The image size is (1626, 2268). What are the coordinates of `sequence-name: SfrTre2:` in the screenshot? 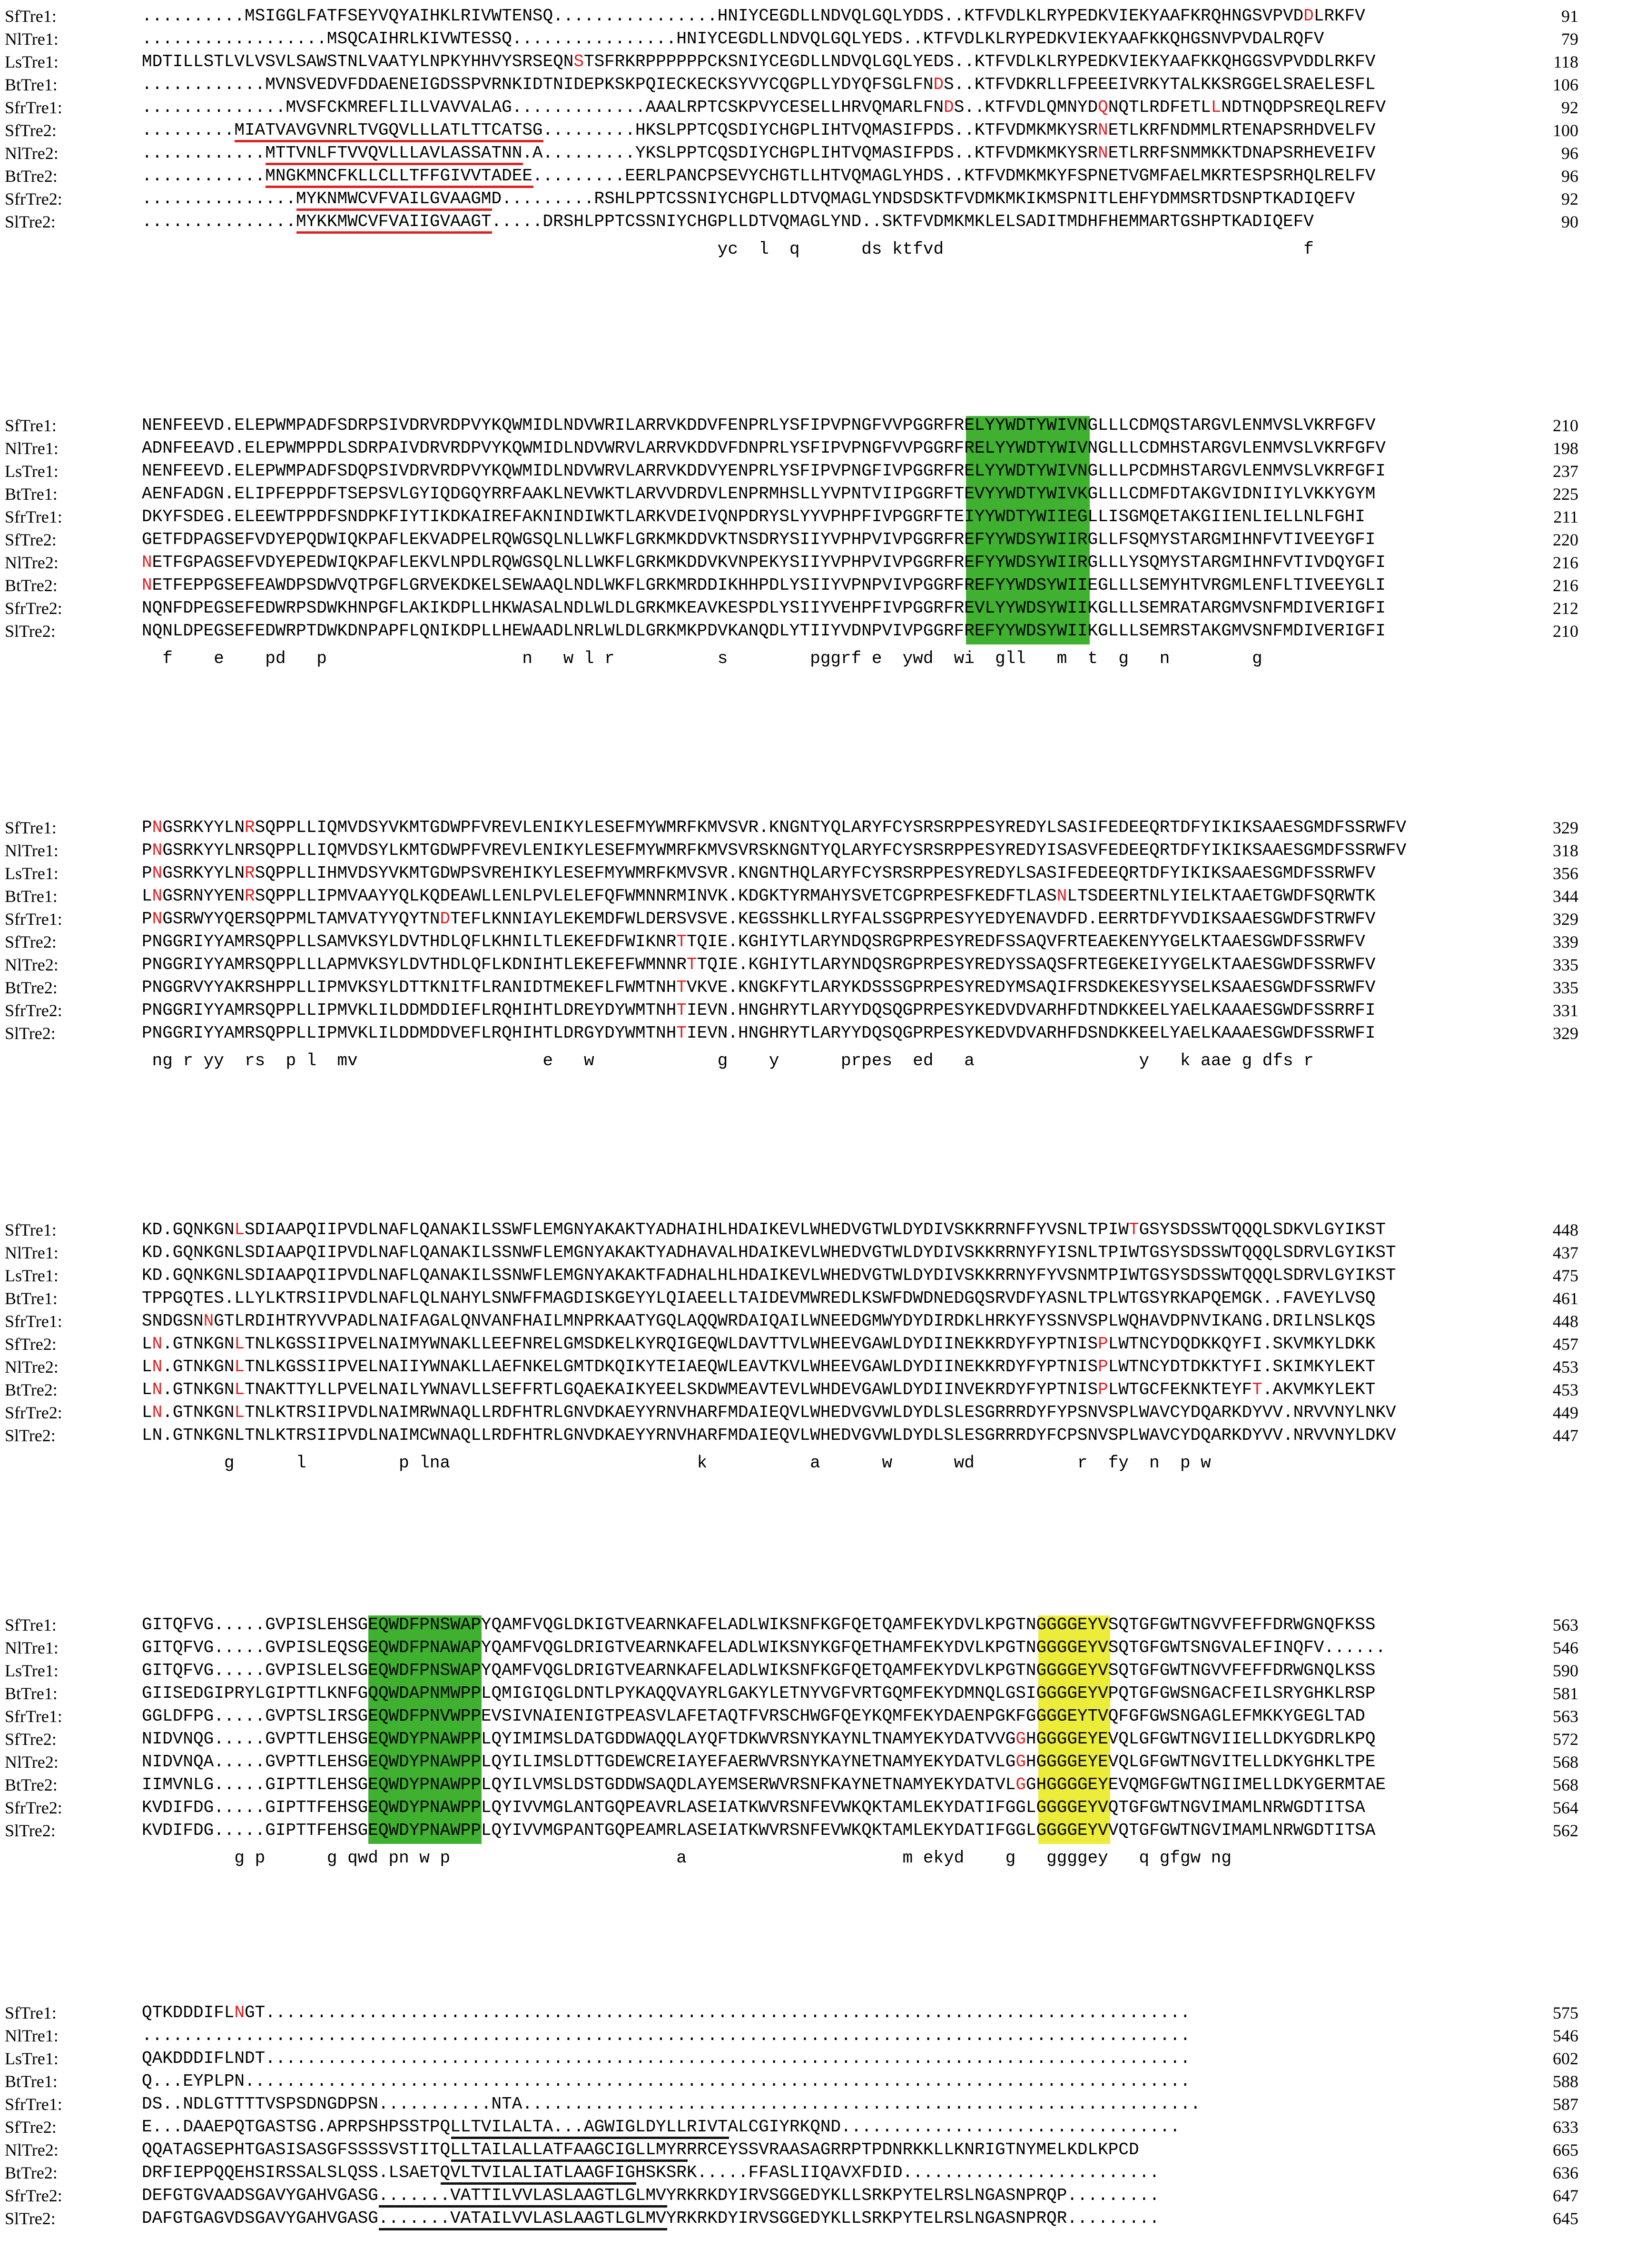 It's located at (34, 198).